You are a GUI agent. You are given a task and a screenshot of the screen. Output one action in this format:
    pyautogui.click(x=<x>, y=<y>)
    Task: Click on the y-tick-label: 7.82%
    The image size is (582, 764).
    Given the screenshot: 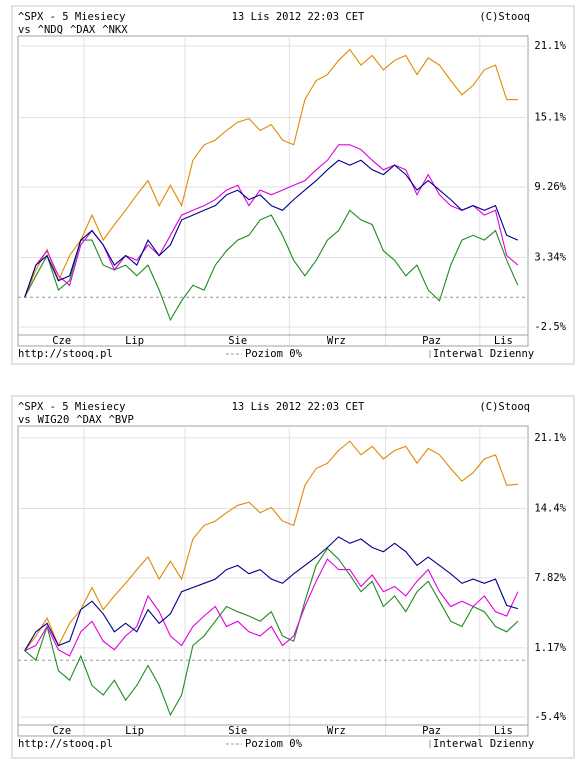 What is the action you would take?
    pyautogui.click(x=550, y=578)
    